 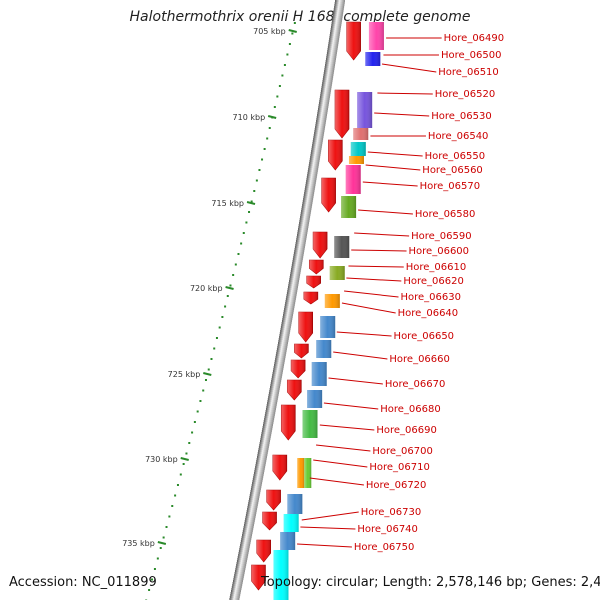 What do you see at coordinates (452, 170) in the screenshot?
I see `gene-label: Hore_06560` at bounding box center [452, 170].